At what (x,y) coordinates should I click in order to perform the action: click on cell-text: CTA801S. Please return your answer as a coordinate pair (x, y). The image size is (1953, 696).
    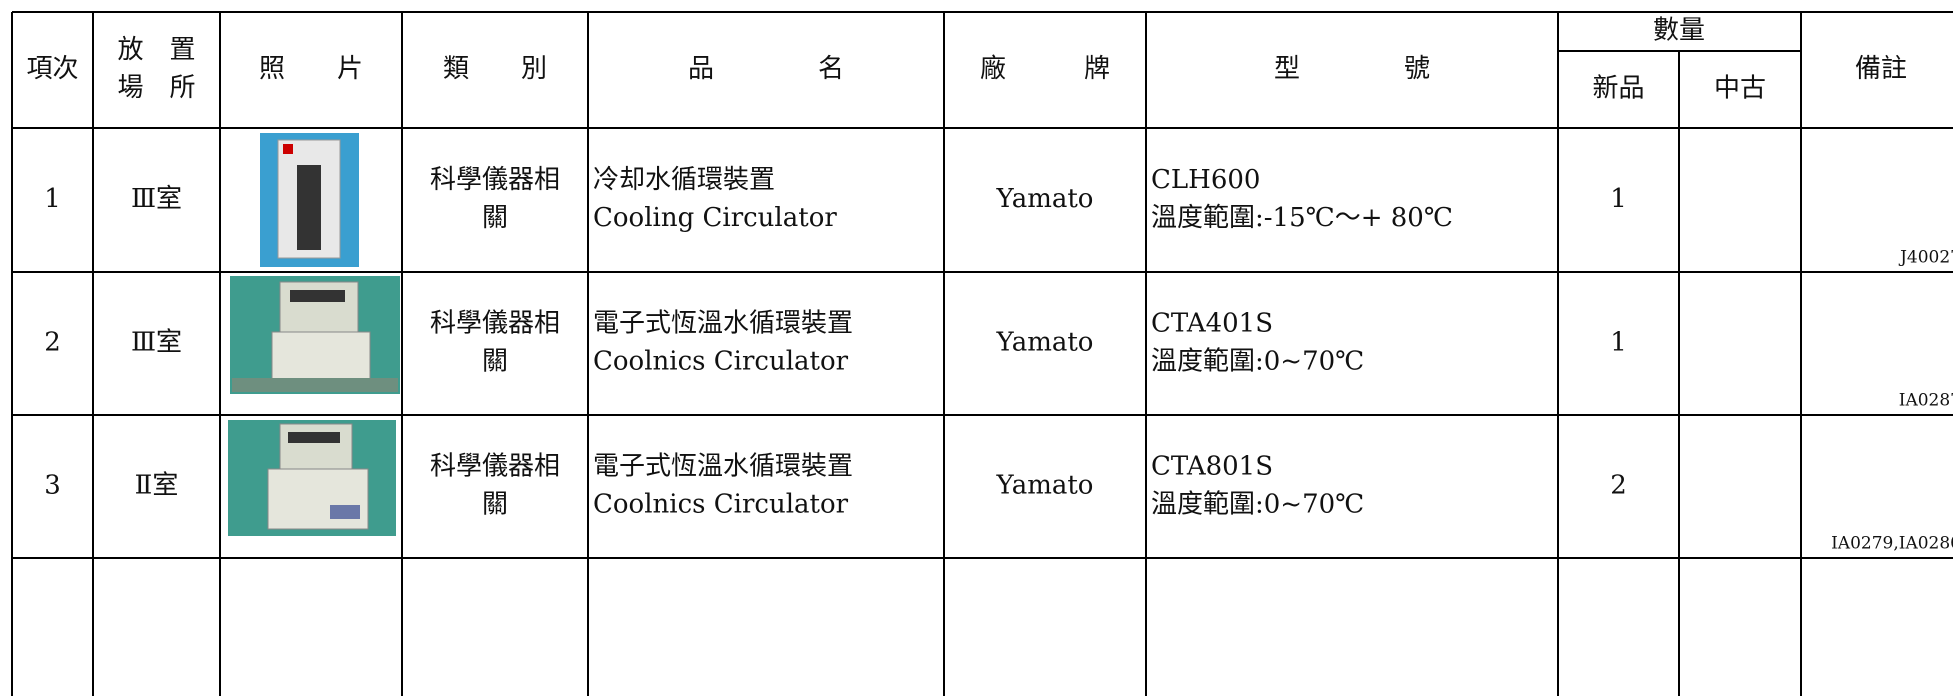
    Looking at the image, I should click on (1212, 467).